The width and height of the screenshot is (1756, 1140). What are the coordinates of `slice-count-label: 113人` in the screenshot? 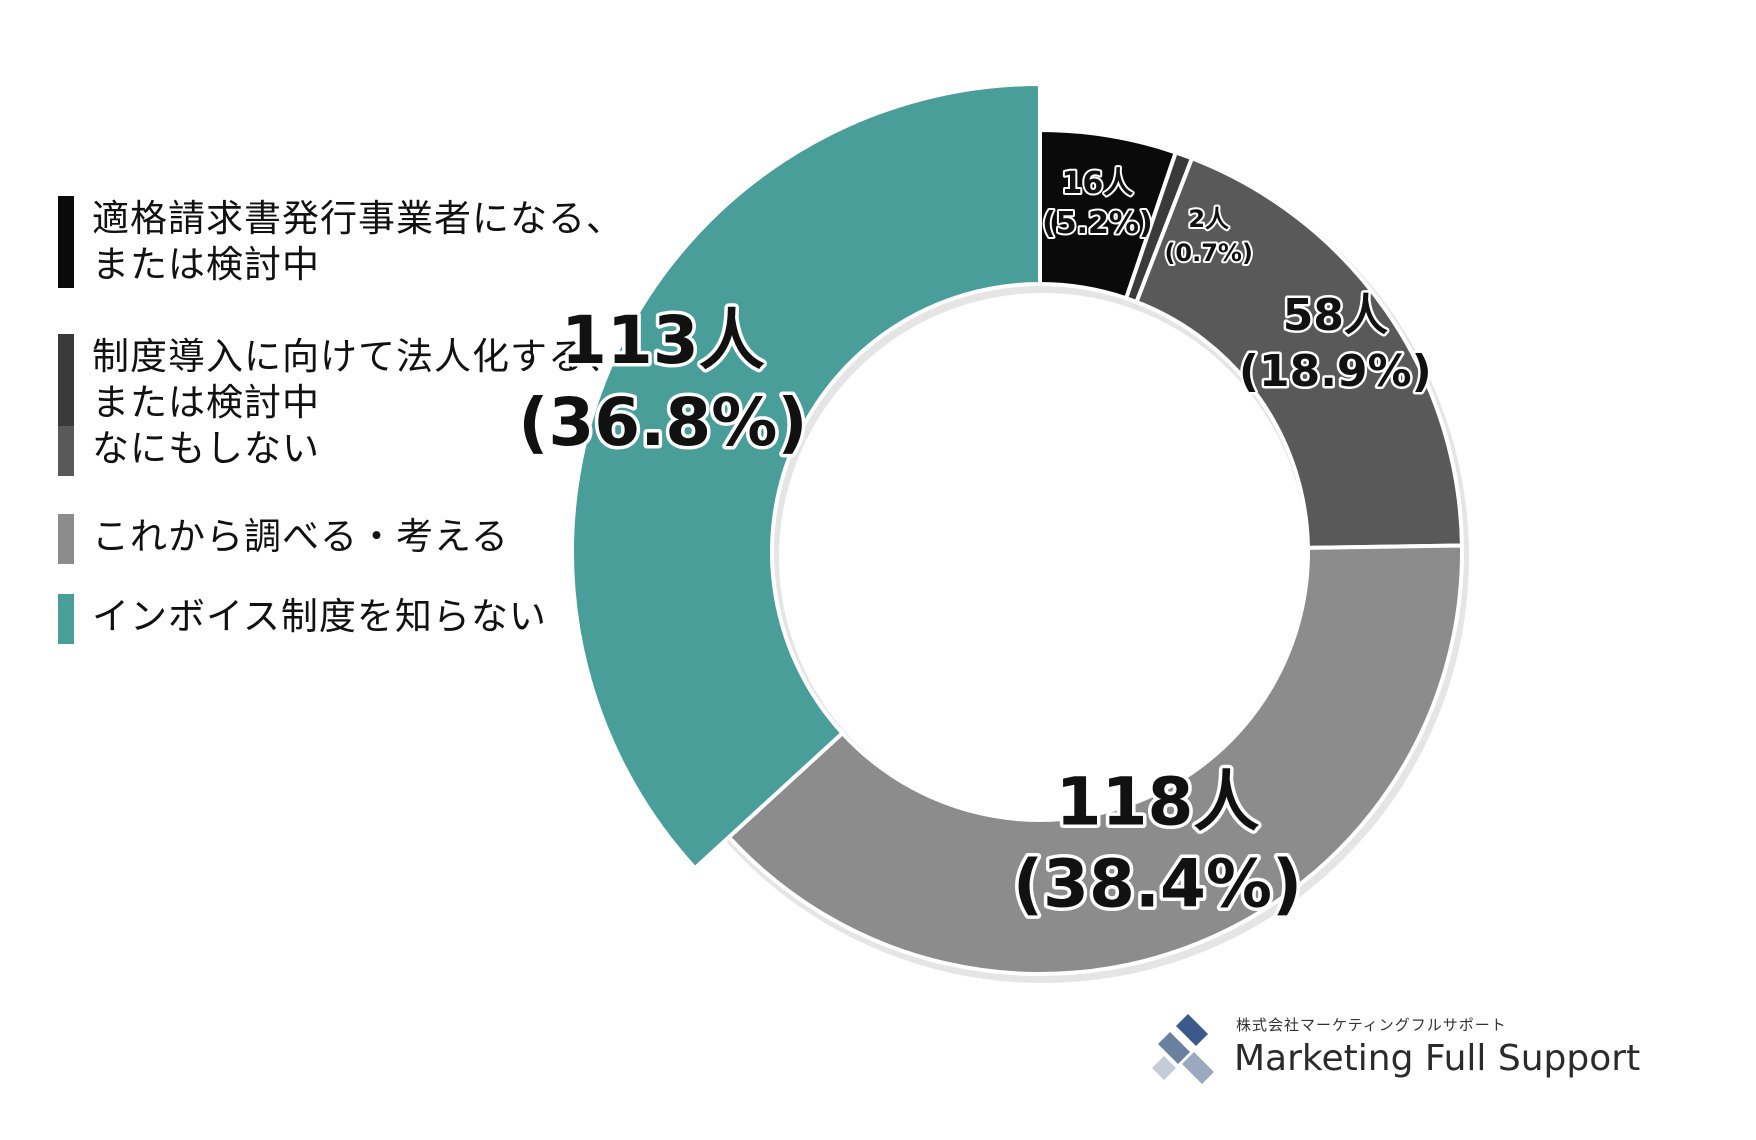 It's located at (663, 340).